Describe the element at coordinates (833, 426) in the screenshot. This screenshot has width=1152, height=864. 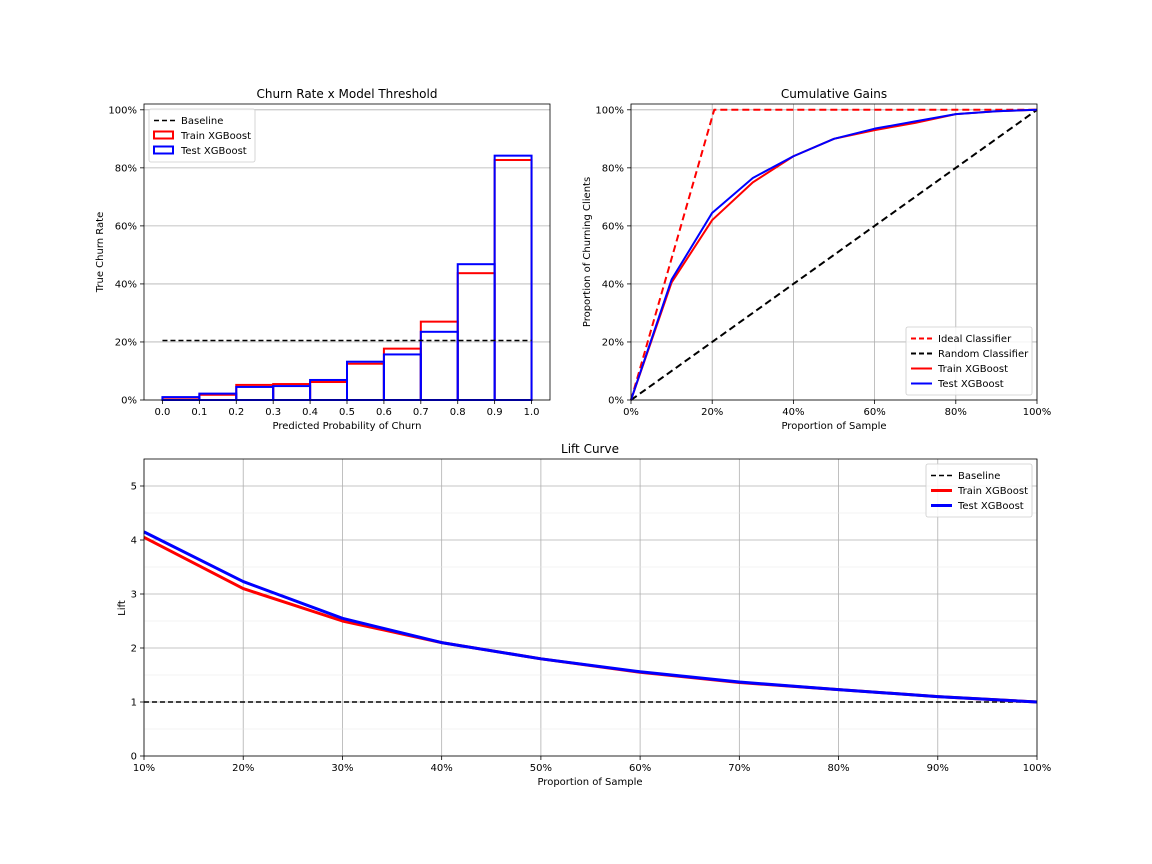
I see `cumulative-gains-xlabel: Proportion of Sample` at that location.